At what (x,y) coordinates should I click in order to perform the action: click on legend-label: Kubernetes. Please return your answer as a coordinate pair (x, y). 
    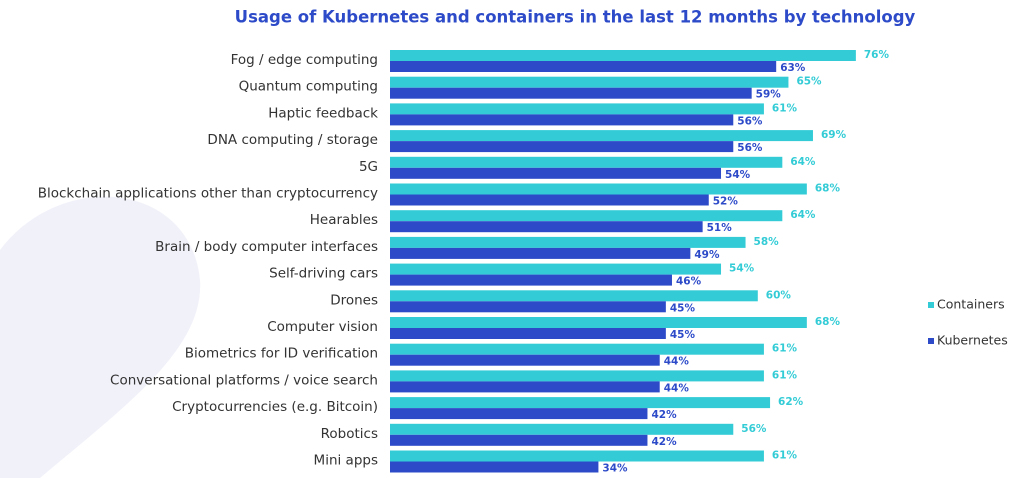
    Looking at the image, I should click on (972, 340).